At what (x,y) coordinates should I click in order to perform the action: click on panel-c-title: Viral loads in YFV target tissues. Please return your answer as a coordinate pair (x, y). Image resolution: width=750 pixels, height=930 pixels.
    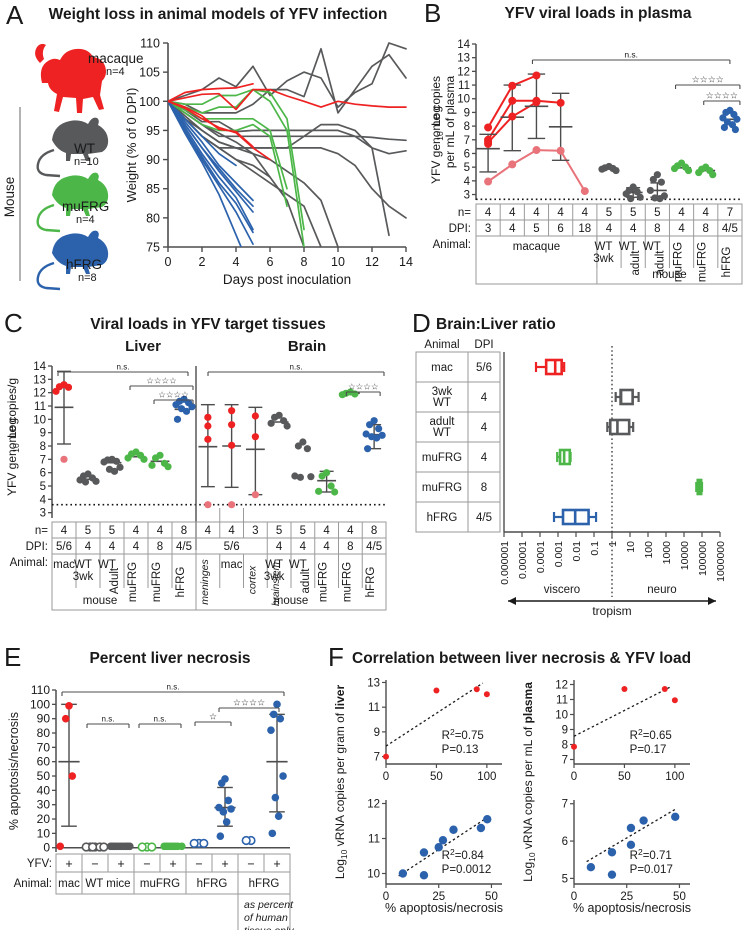
    Looking at the image, I should click on (208, 324).